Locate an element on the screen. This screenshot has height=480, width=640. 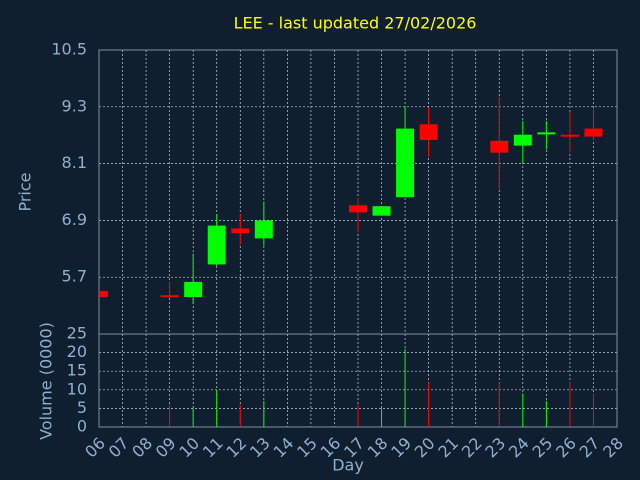
y-tick-label: 6.9 is located at coordinates (74, 219).